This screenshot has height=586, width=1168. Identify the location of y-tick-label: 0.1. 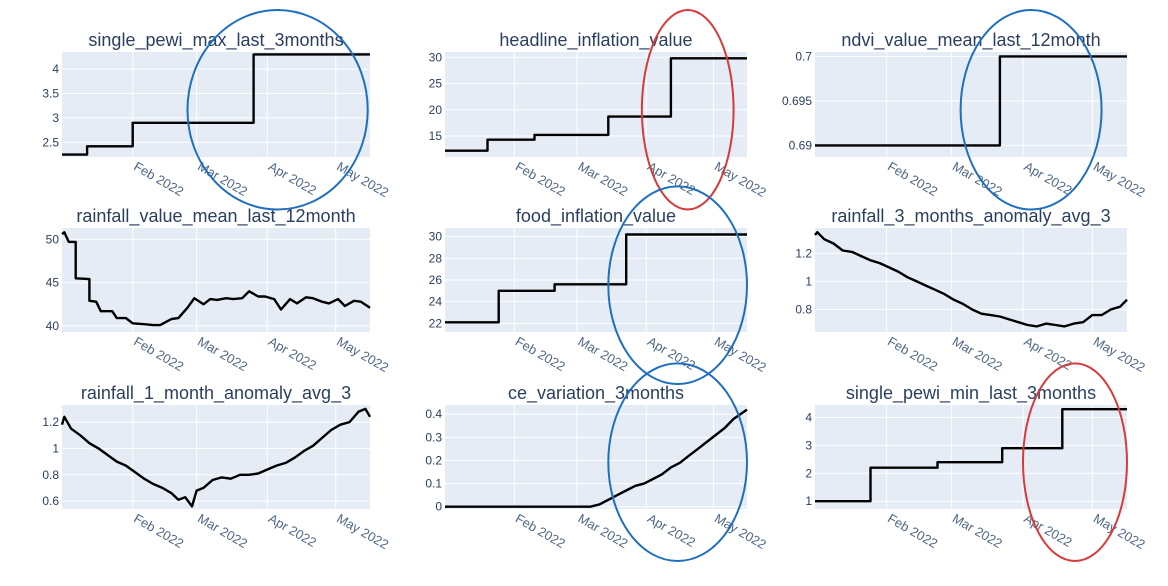
(433, 484).